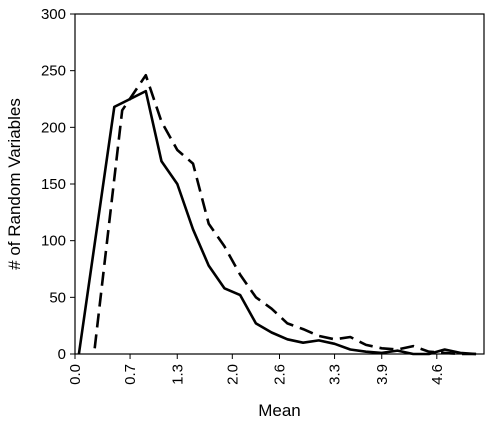  What do you see at coordinates (53, 71) in the screenshot?
I see `y-tick-label: 250` at bounding box center [53, 71].